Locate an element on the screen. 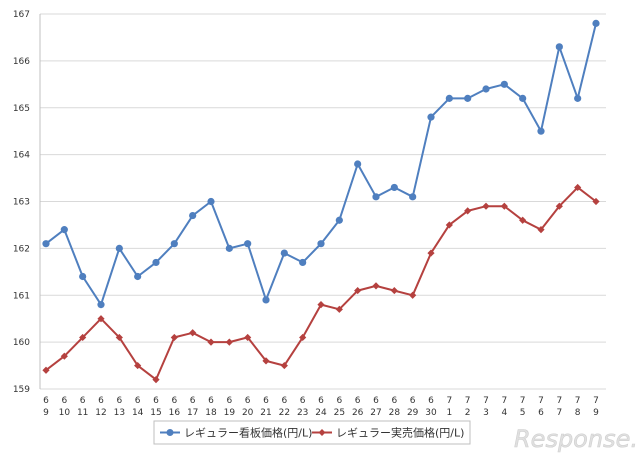  x-tick-day: 25 is located at coordinates (339, 413).